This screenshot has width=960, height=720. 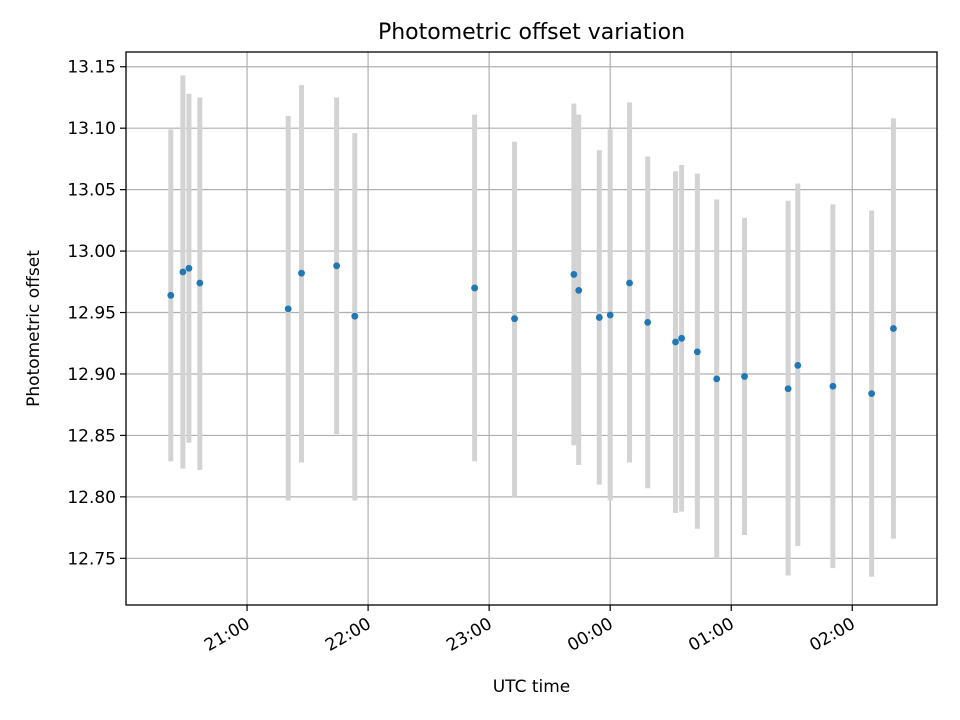 What do you see at coordinates (91, 252) in the screenshot?
I see `y-tick-label: 13.00` at bounding box center [91, 252].